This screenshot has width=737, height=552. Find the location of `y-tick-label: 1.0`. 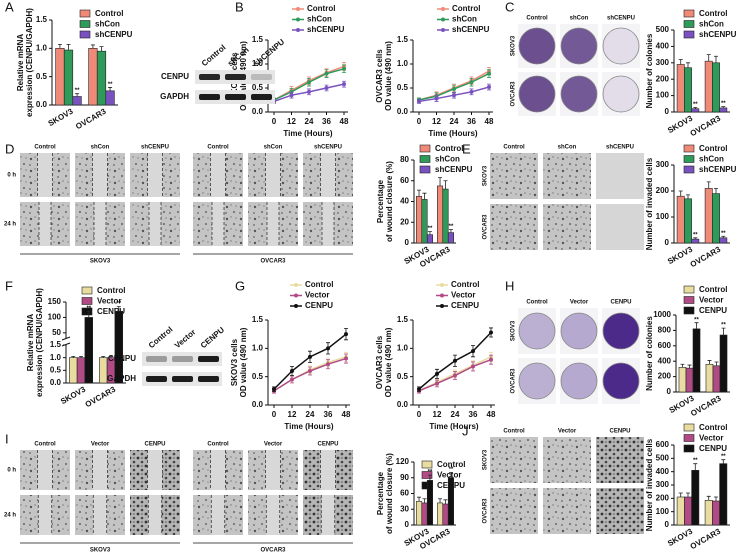

y-tick-label: 1.0 is located at coordinates (42, 47).